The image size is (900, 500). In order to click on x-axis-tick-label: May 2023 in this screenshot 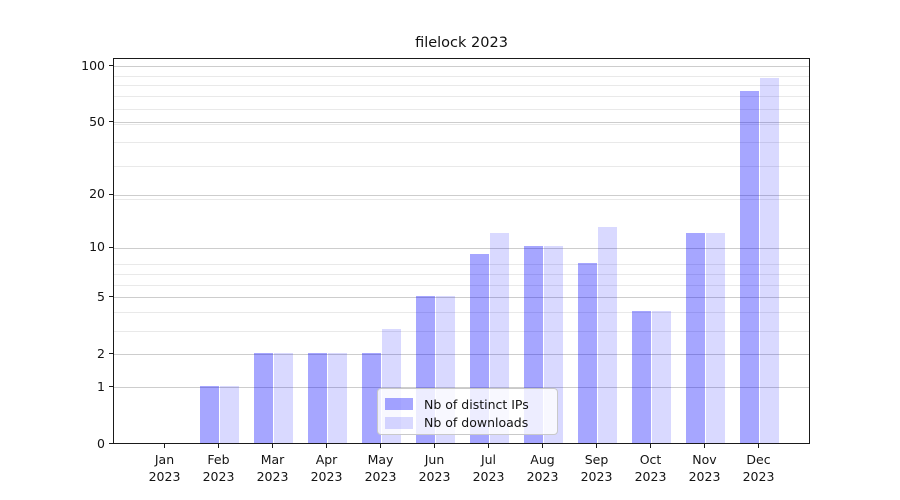, I will do `click(380, 467)`.